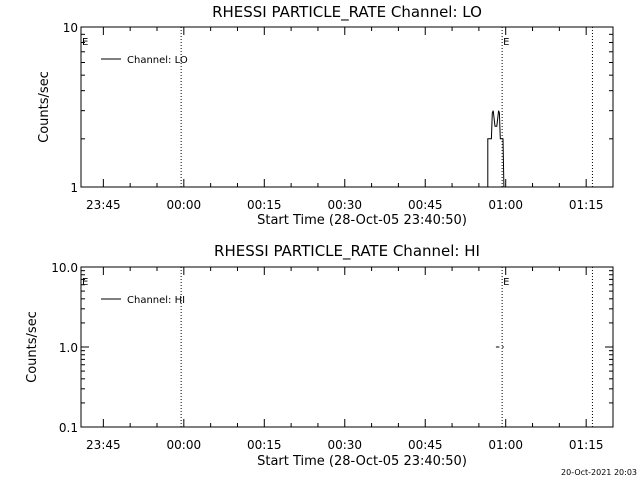 This screenshot has width=640, height=480. I want to click on chart-0-x-tick-label: 00:30, so click(344, 205).